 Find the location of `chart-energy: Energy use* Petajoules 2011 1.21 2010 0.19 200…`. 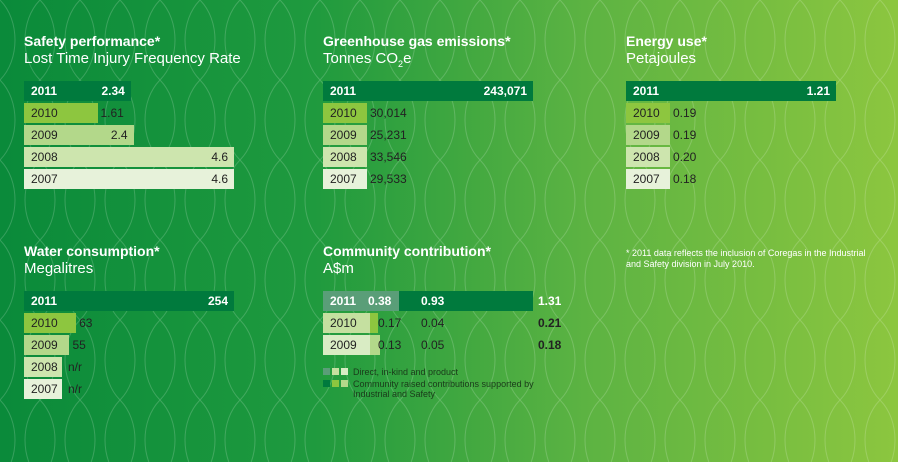

chart-energy: Energy use* Petajoules 2011 1.21 2010 0.19 200… is located at coordinates (731, 111).